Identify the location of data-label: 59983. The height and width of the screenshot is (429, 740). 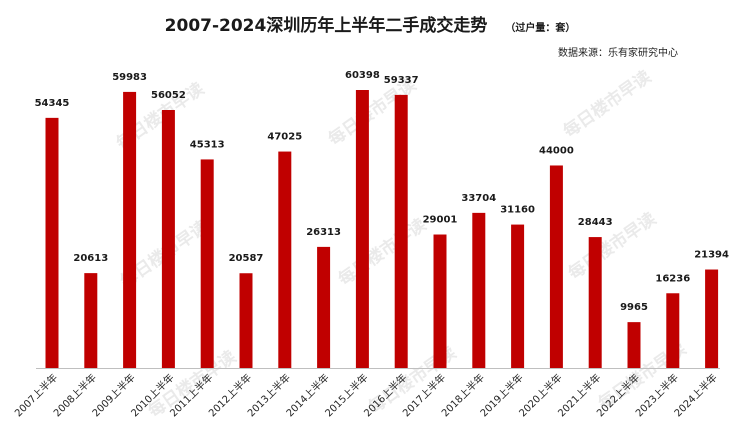
(129, 77).